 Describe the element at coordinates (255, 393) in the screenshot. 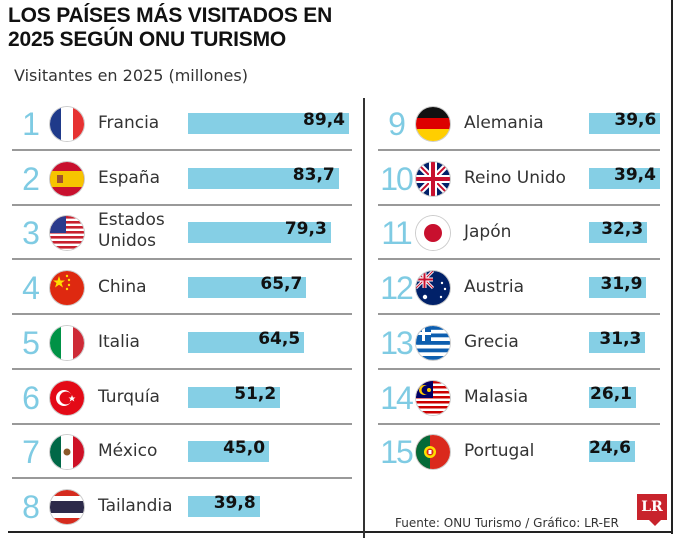

I see `value-label: 51,2` at that location.